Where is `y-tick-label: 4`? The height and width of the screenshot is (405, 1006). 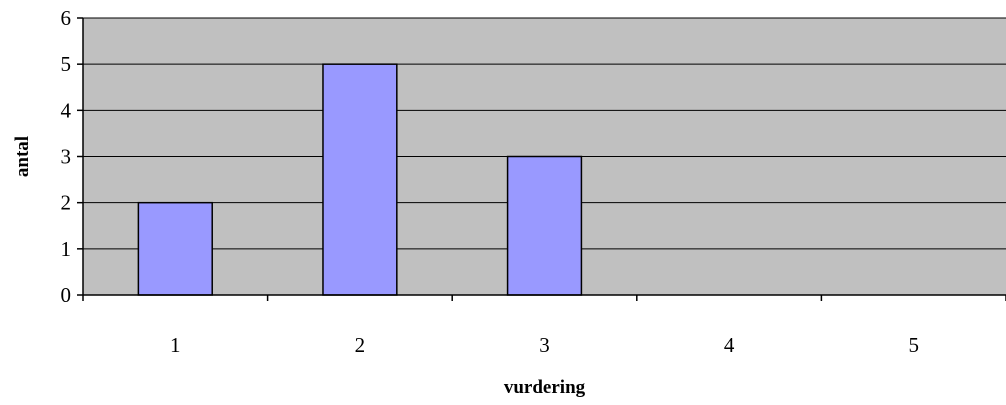 y-tick-label: 4 is located at coordinates (66, 110).